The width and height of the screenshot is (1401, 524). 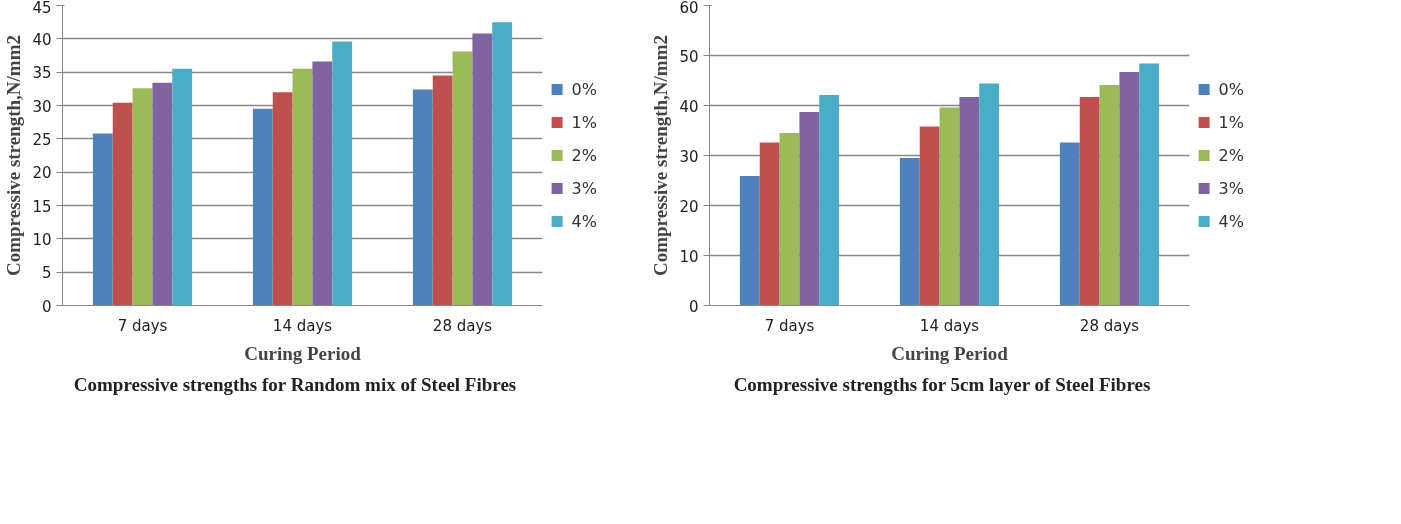 I want to click on y-tick-label: 50, so click(x=689, y=56).